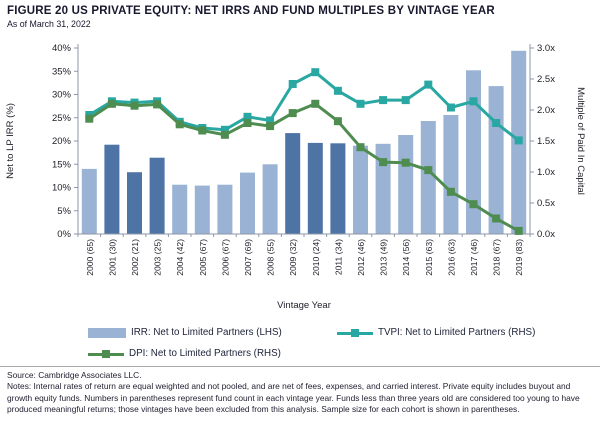 This screenshot has width=600, height=441. What do you see at coordinates (383, 188) in the screenshot?
I see `irr-bar-2013` at bounding box center [383, 188].